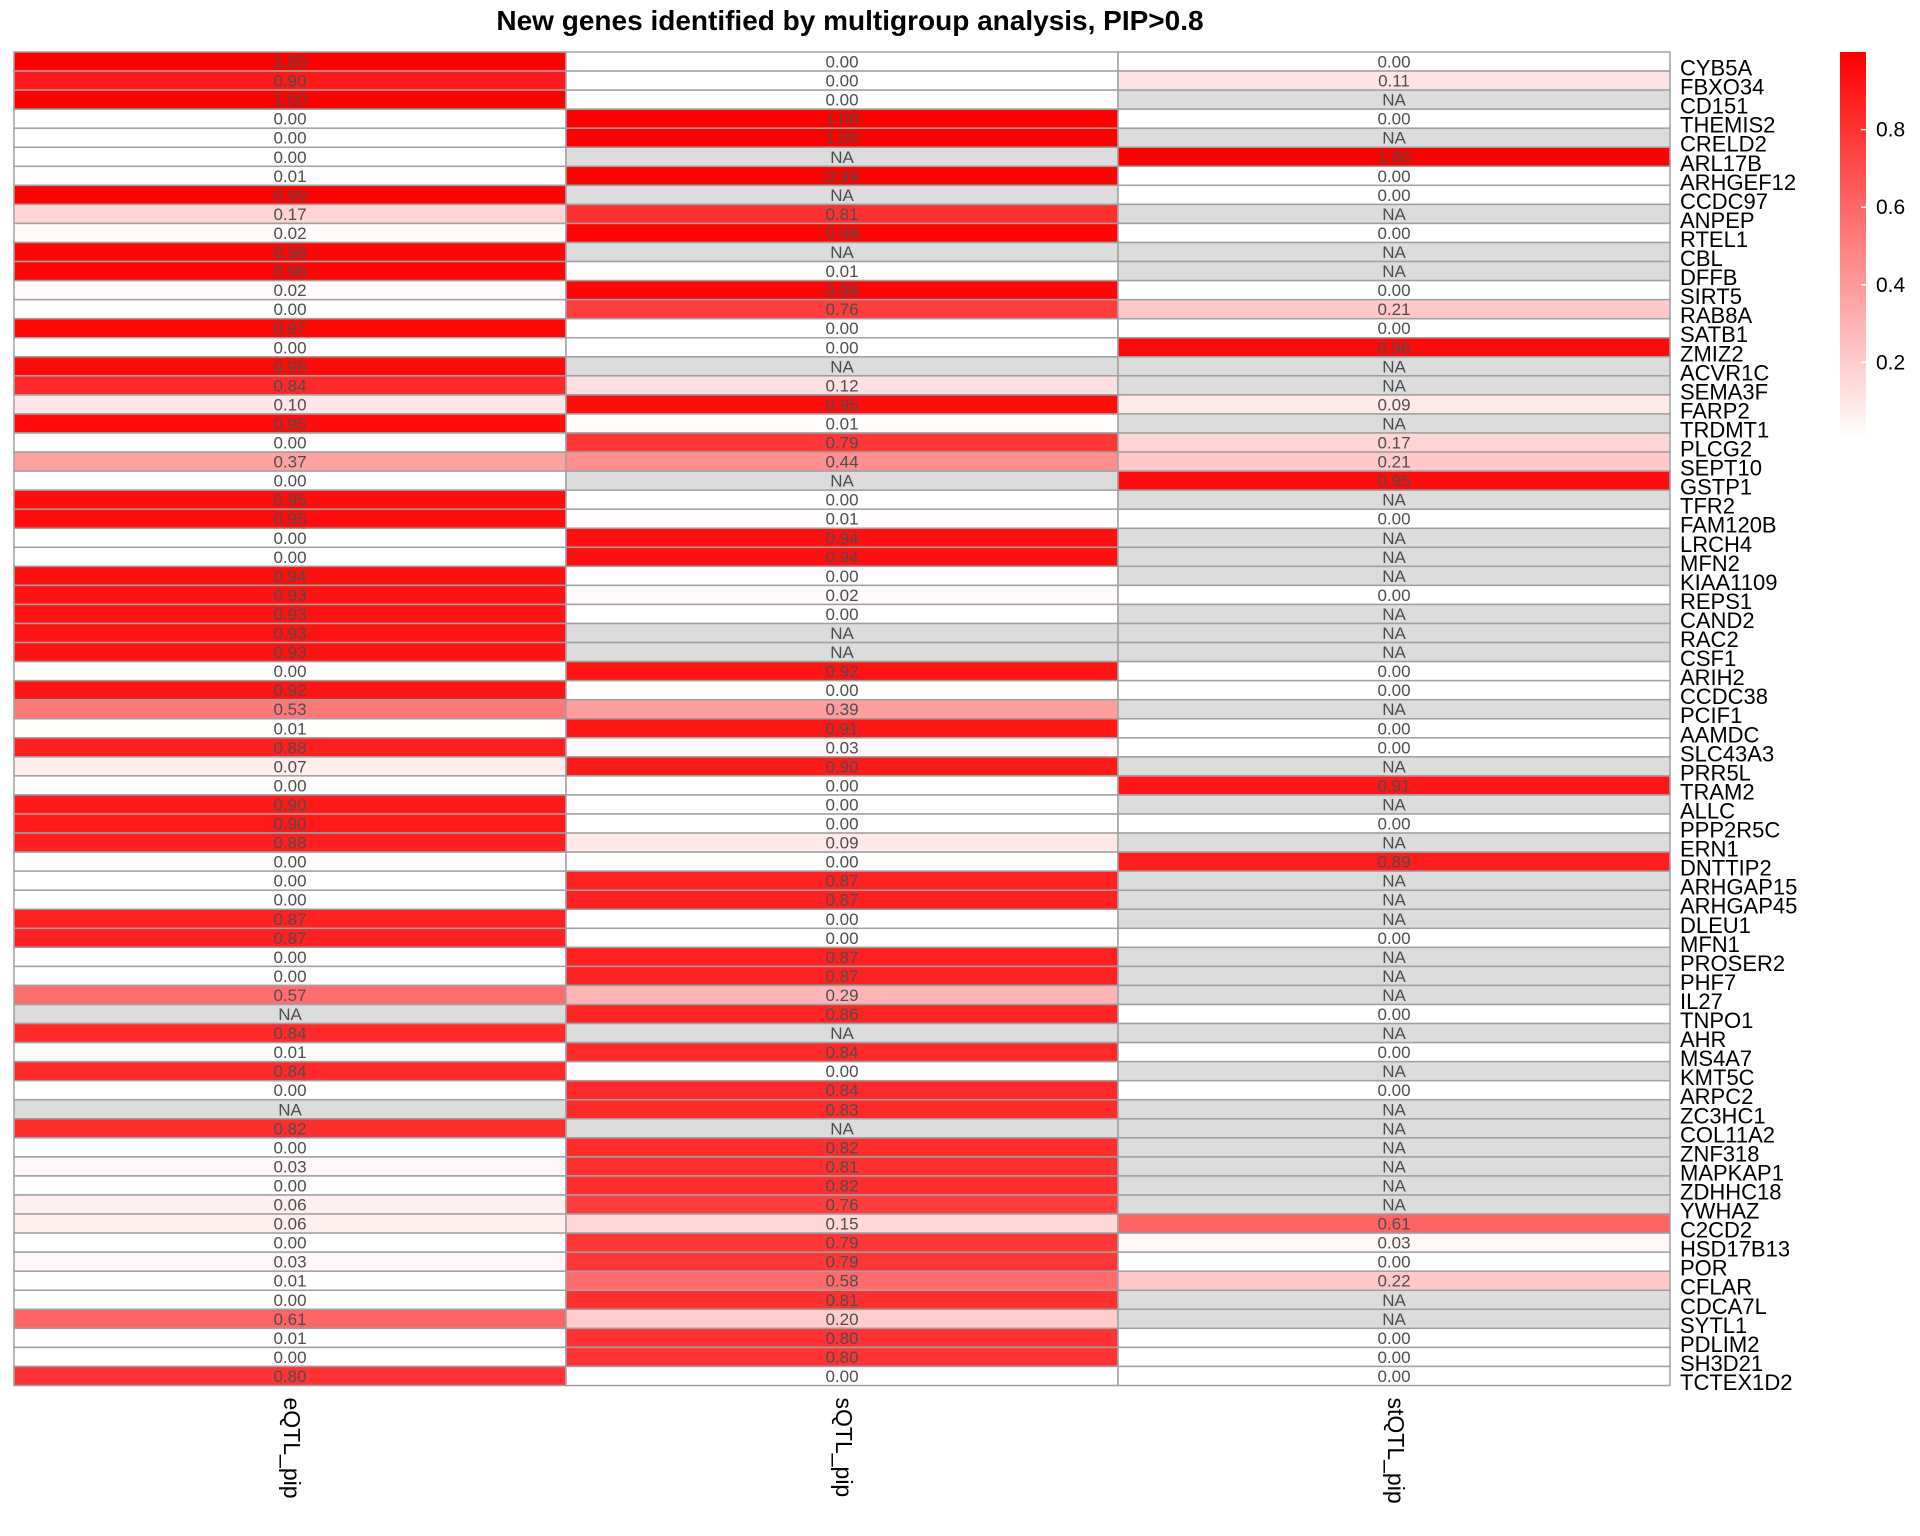  What do you see at coordinates (1727, 753) in the screenshot?
I see `row-label: SLC43A3` at bounding box center [1727, 753].